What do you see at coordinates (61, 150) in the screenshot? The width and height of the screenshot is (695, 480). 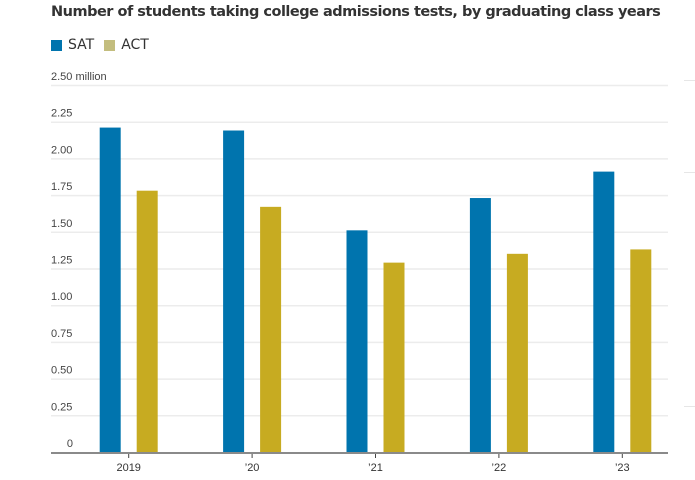 I see `y-tick-label: 2.00` at bounding box center [61, 150].